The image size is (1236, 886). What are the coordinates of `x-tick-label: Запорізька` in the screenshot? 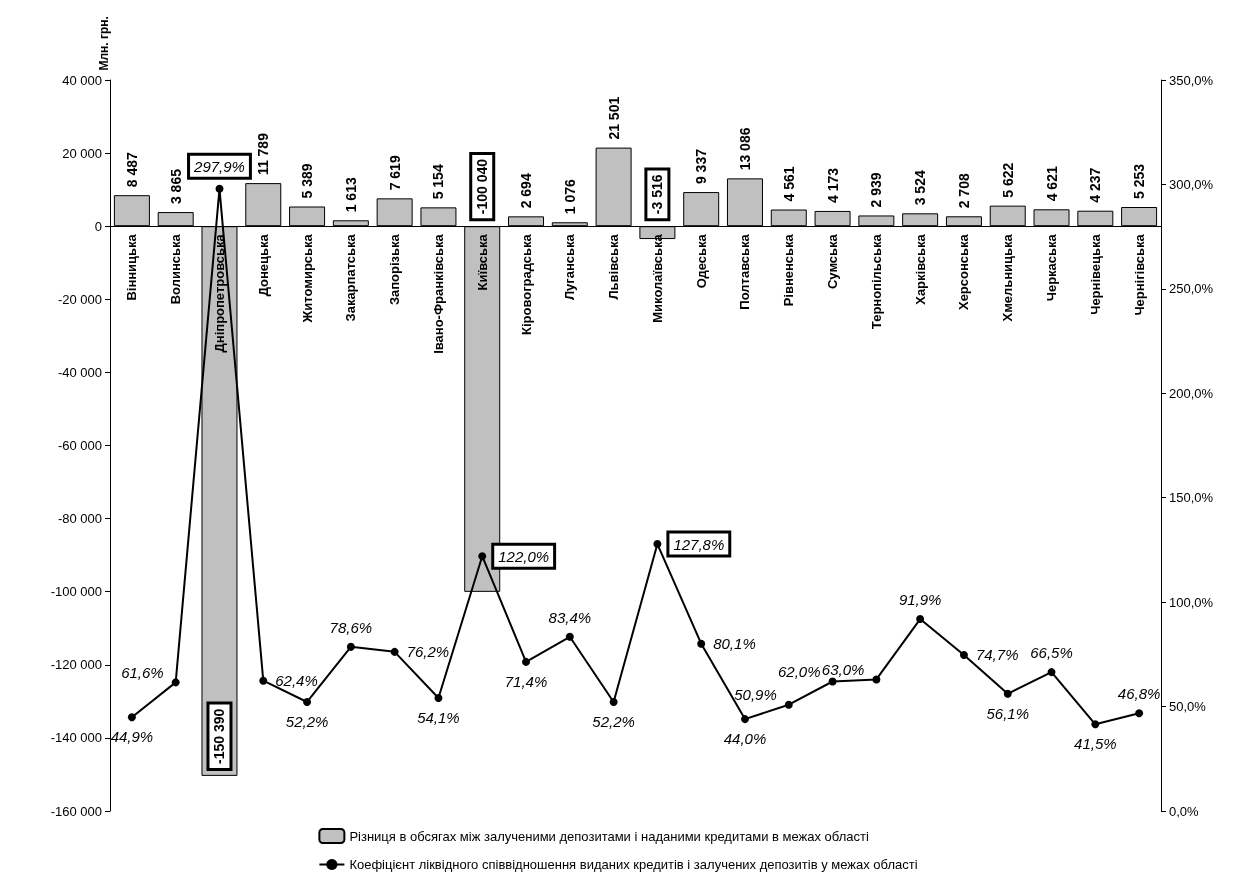 It's located at (395, 269).